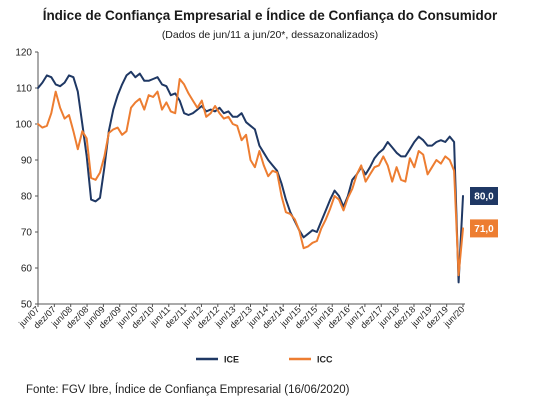 The height and width of the screenshot is (410, 540). What do you see at coordinates (27, 305) in the screenshot?
I see `y-tick-label: 50` at bounding box center [27, 305].